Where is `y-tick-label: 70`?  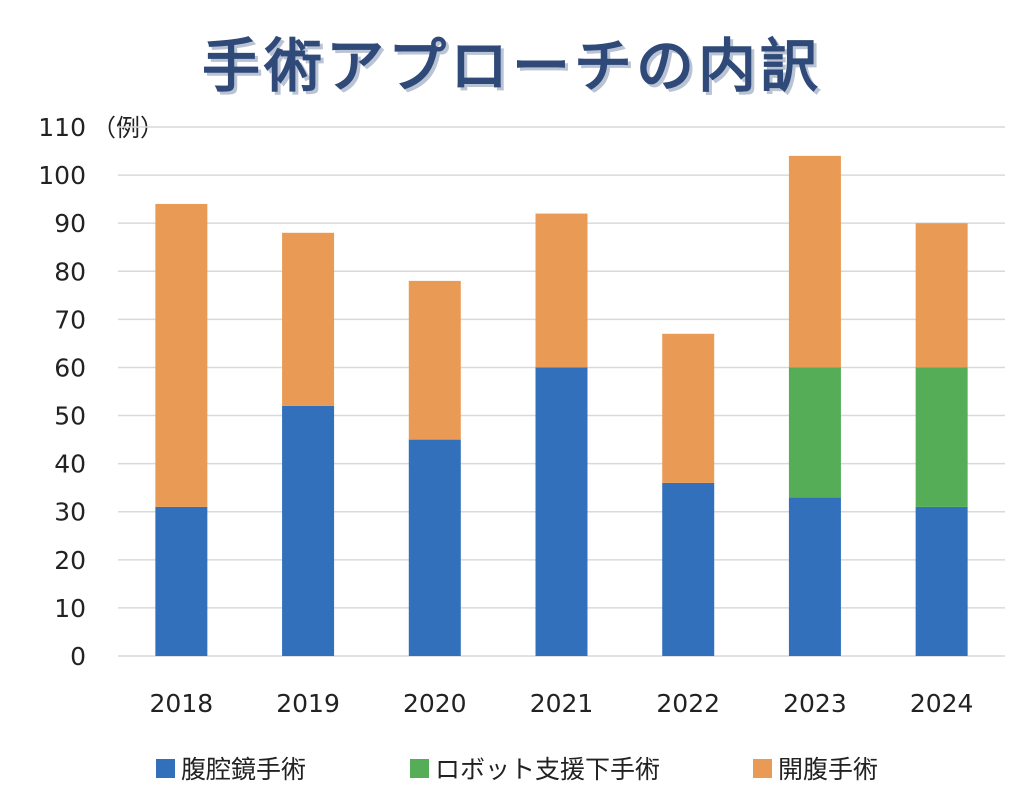
y-tick-label: 70 is located at coordinates (70, 319).